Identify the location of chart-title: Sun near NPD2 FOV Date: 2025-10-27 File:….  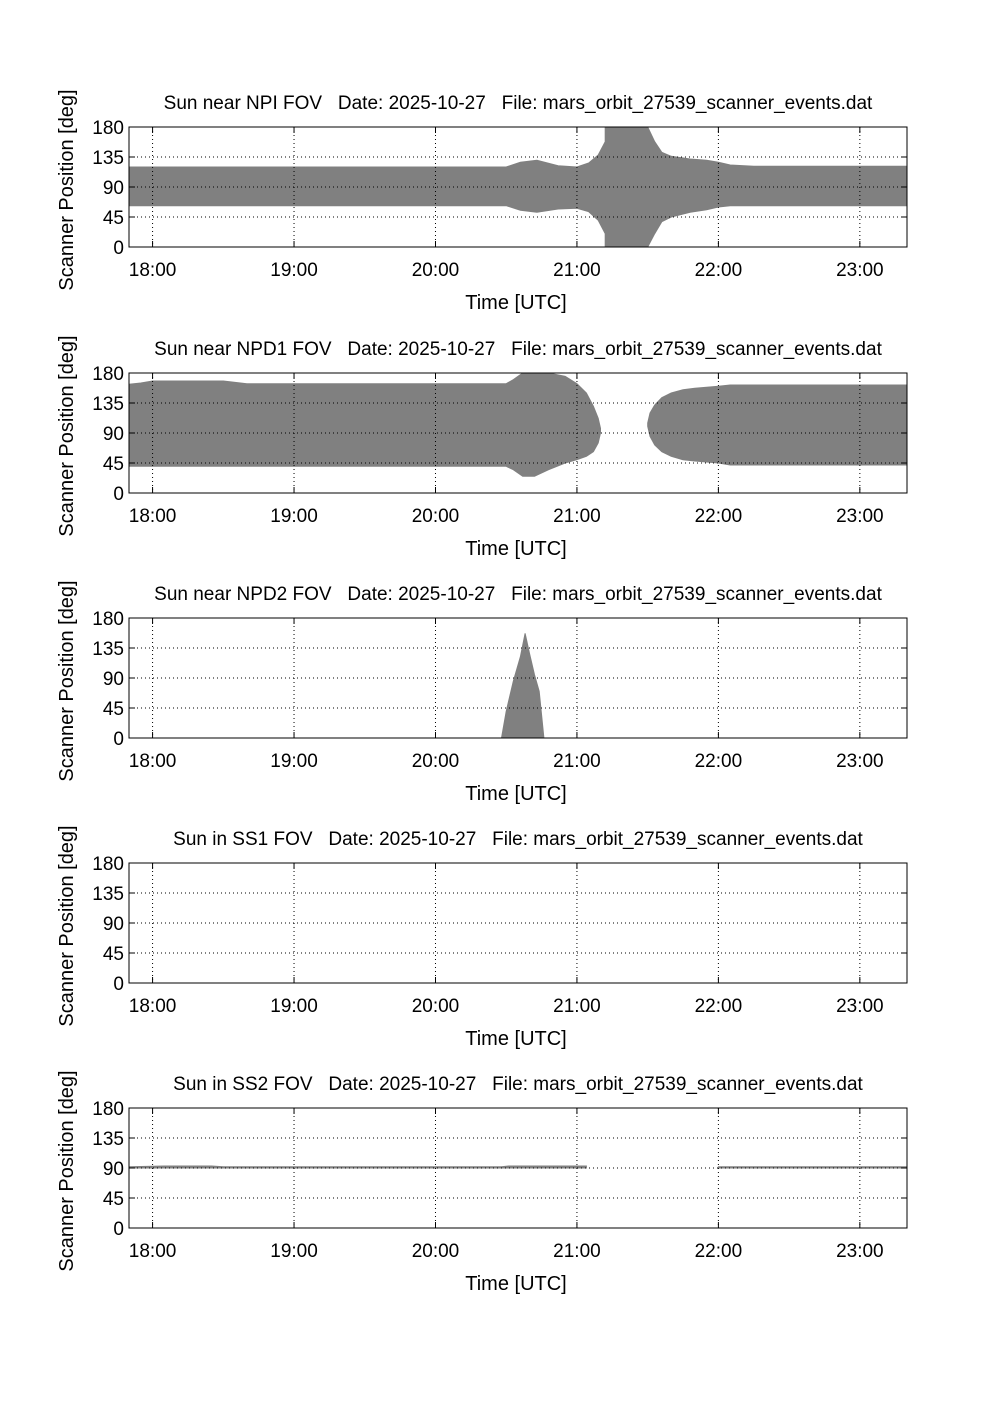
(518, 594).